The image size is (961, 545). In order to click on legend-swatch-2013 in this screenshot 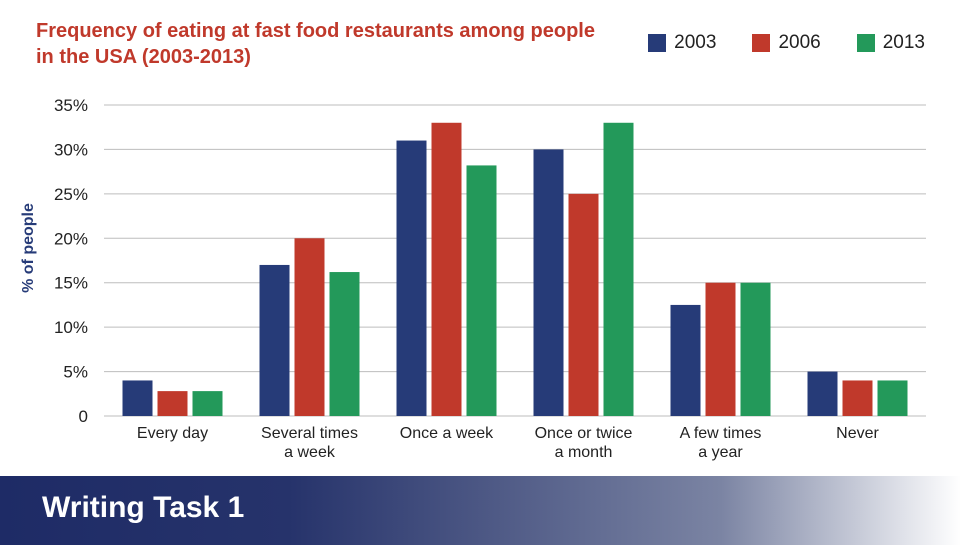, I will do `click(865, 43)`.